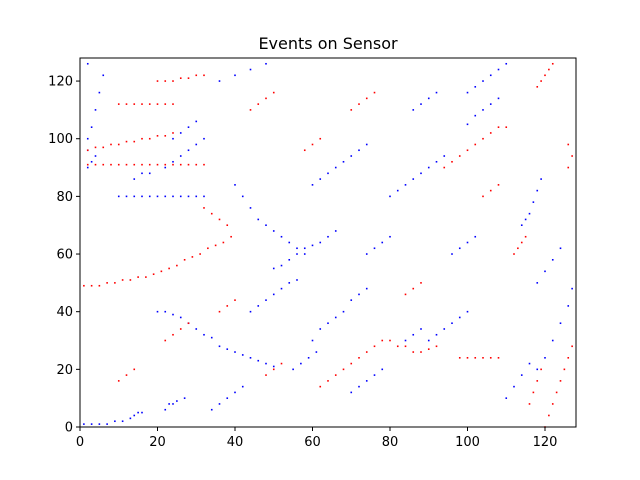 The height and width of the screenshot is (480, 640). I want to click on y-tick-label: 20, so click(64, 370).